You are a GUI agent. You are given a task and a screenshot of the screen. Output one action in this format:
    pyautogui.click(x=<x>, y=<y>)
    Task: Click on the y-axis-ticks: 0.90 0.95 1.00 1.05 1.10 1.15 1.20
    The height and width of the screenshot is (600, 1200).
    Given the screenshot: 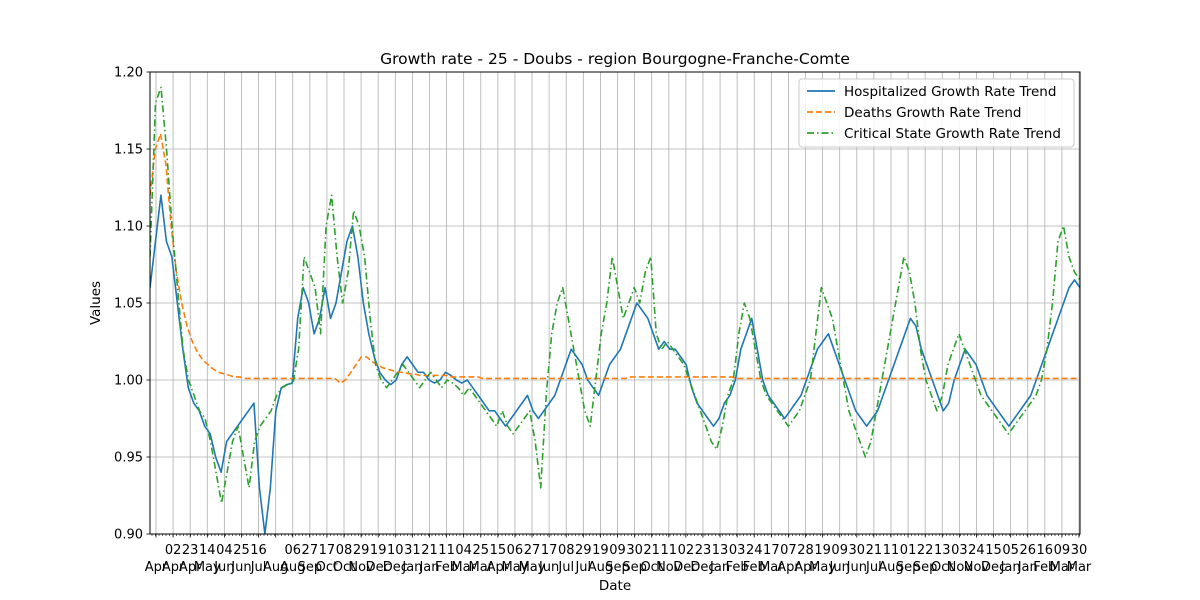 What is the action you would take?
    pyautogui.click(x=132, y=304)
    